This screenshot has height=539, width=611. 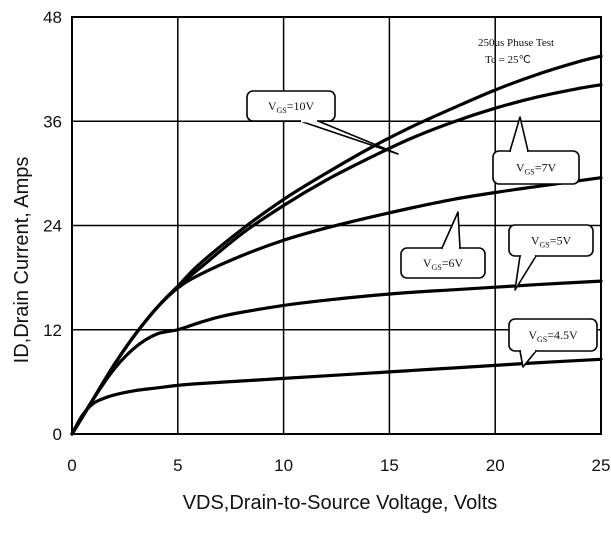 What do you see at coordinates (291, 107) in the screenshot?
I see `callout-label: VGS=10V` at bounding box center [291, 107].